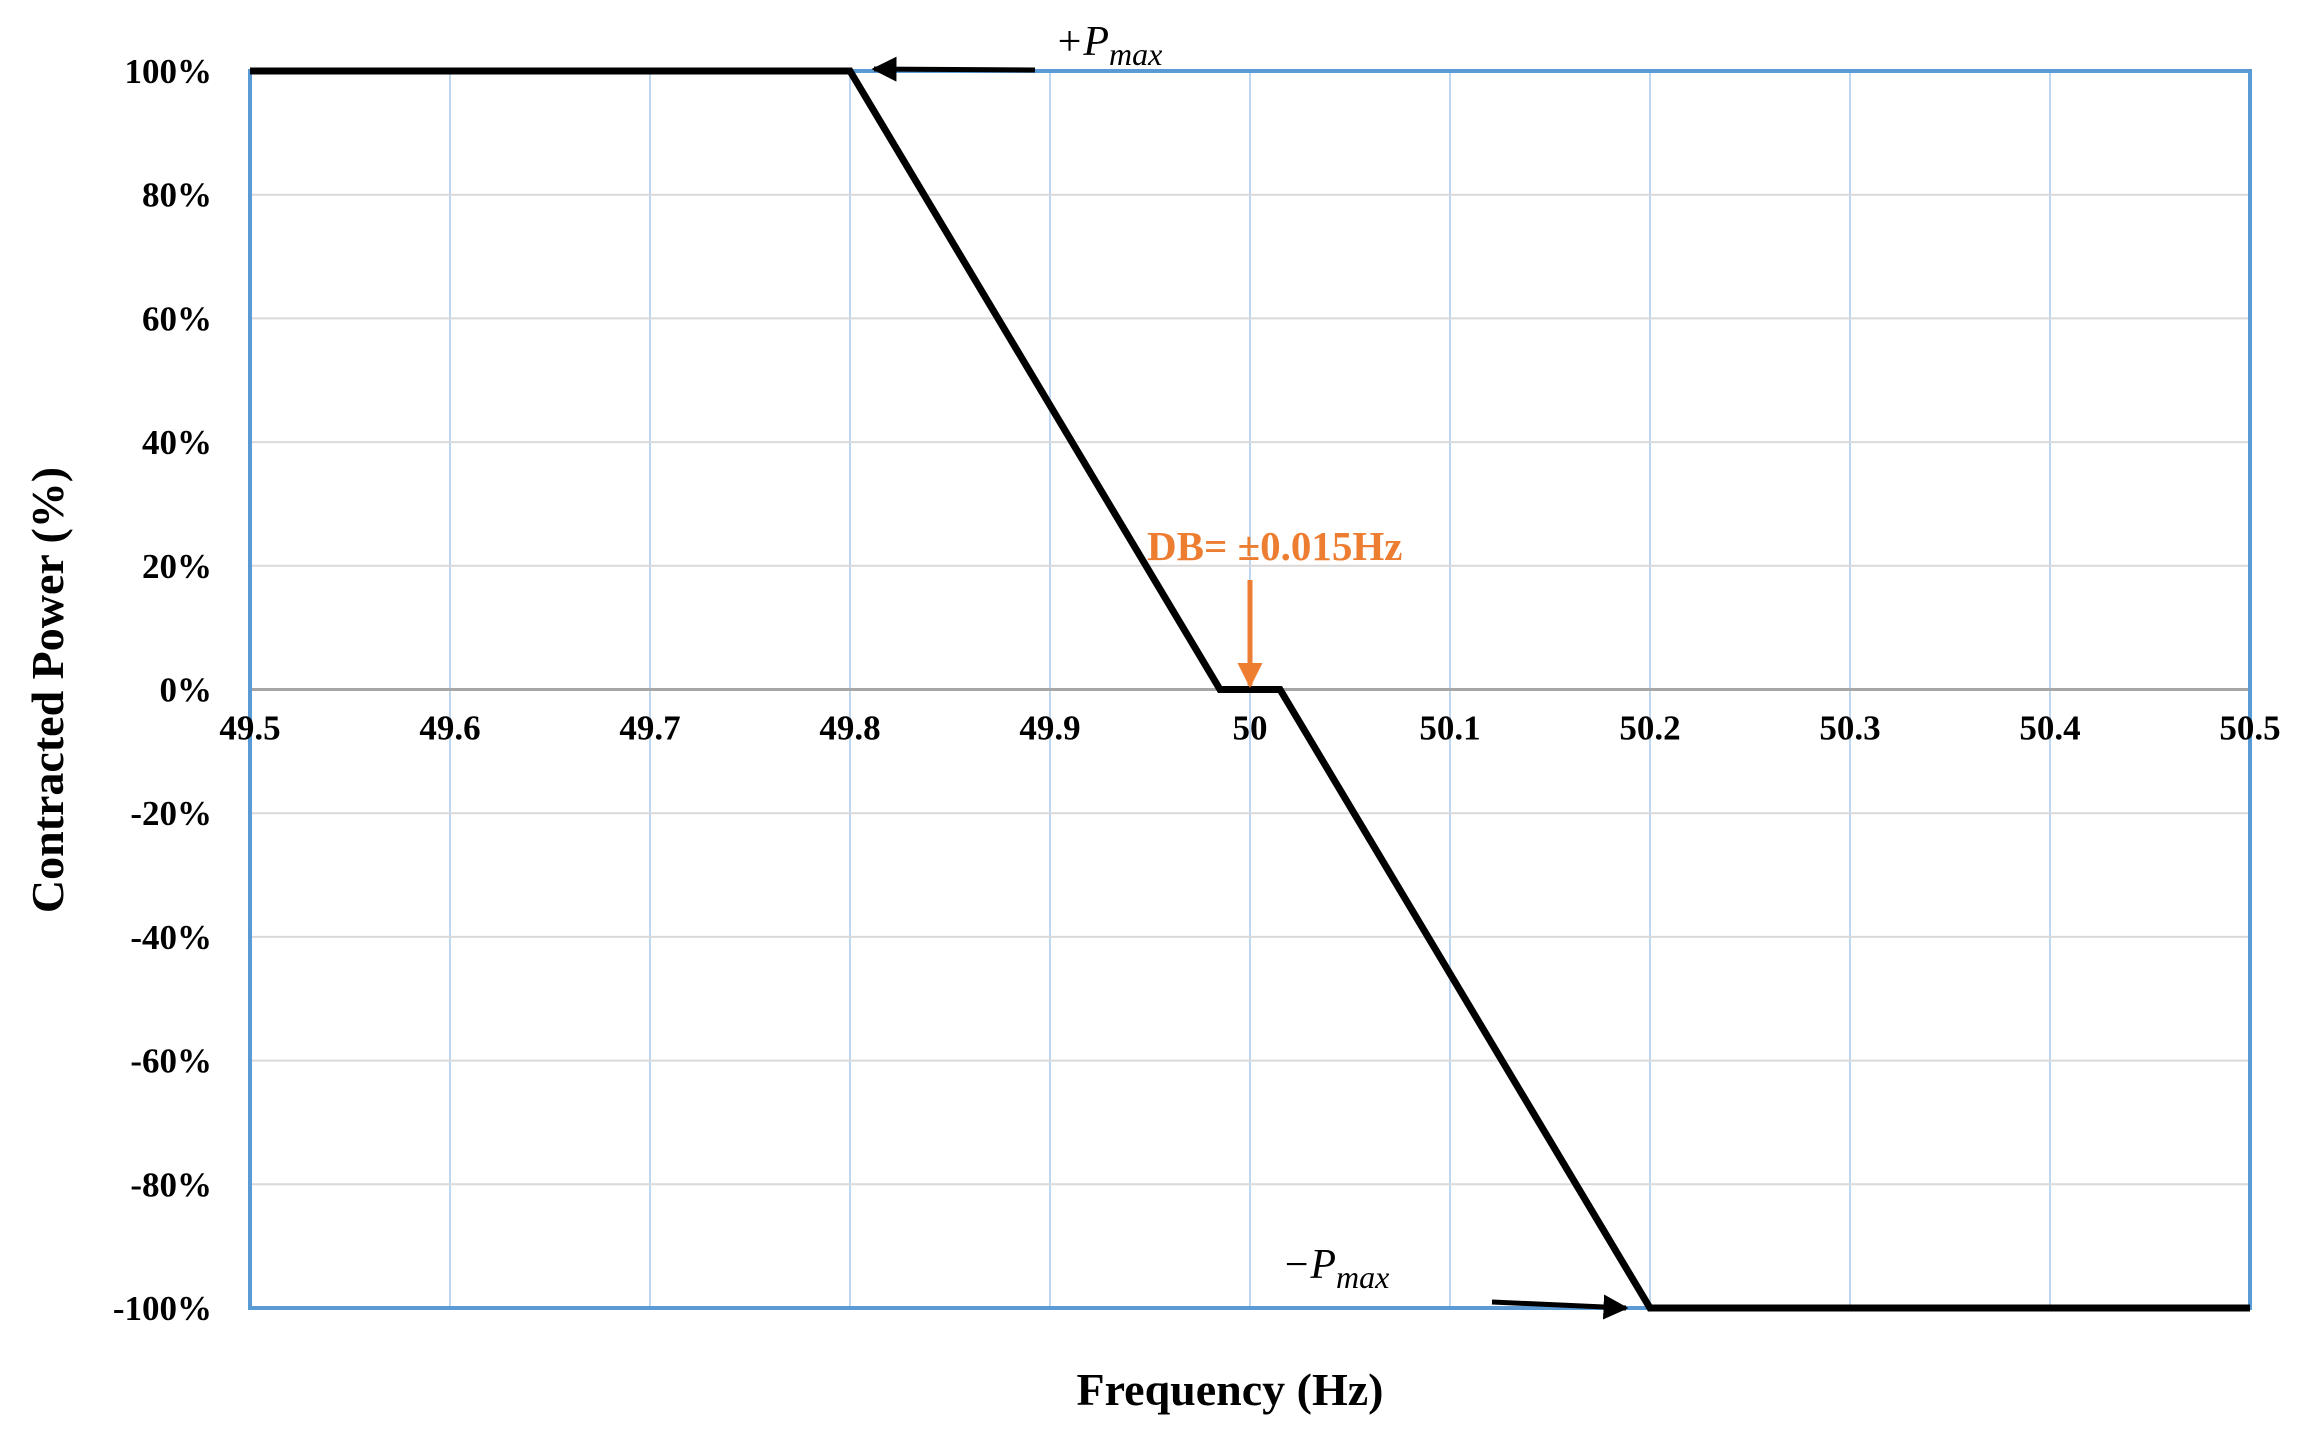  I want to click on x-tick-label: 49.7, so click(649, 728).